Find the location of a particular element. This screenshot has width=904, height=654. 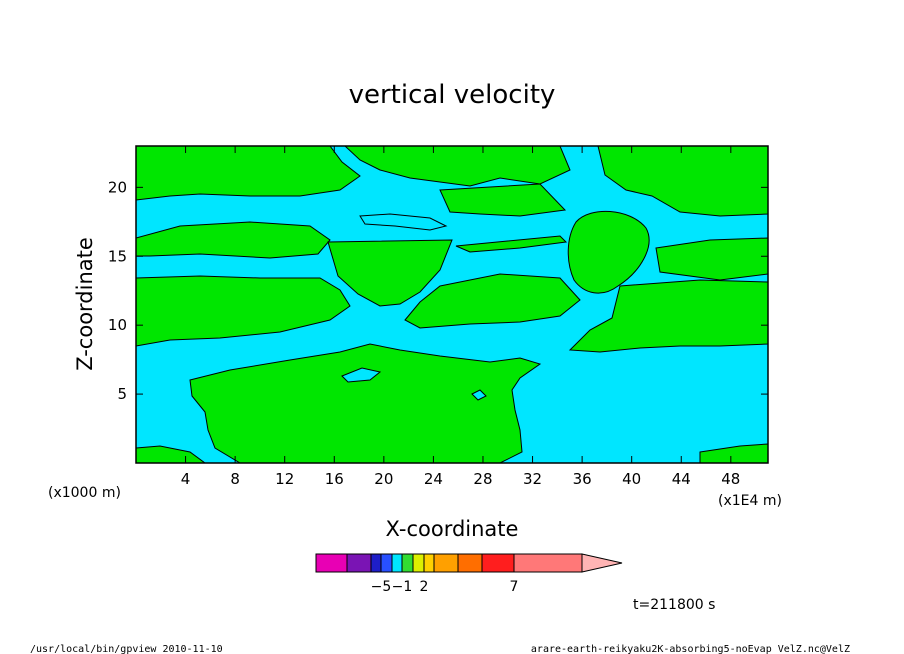

y-tick-label: 5 is located at coordinates (122, 394).